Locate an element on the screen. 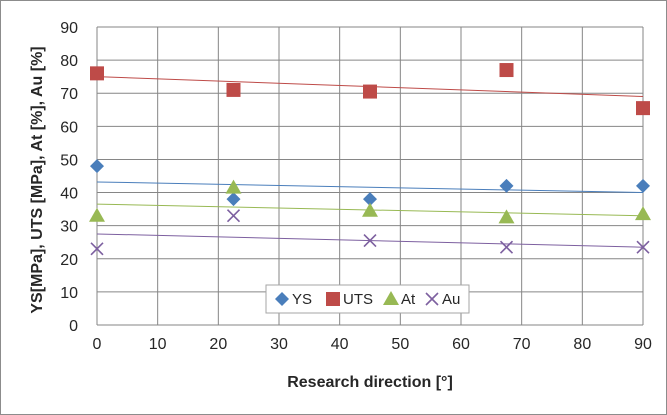 Image resolution: width=667 pixels, height=415 pixels. x-tick-label: 60 is located at coordinates (461, 344).